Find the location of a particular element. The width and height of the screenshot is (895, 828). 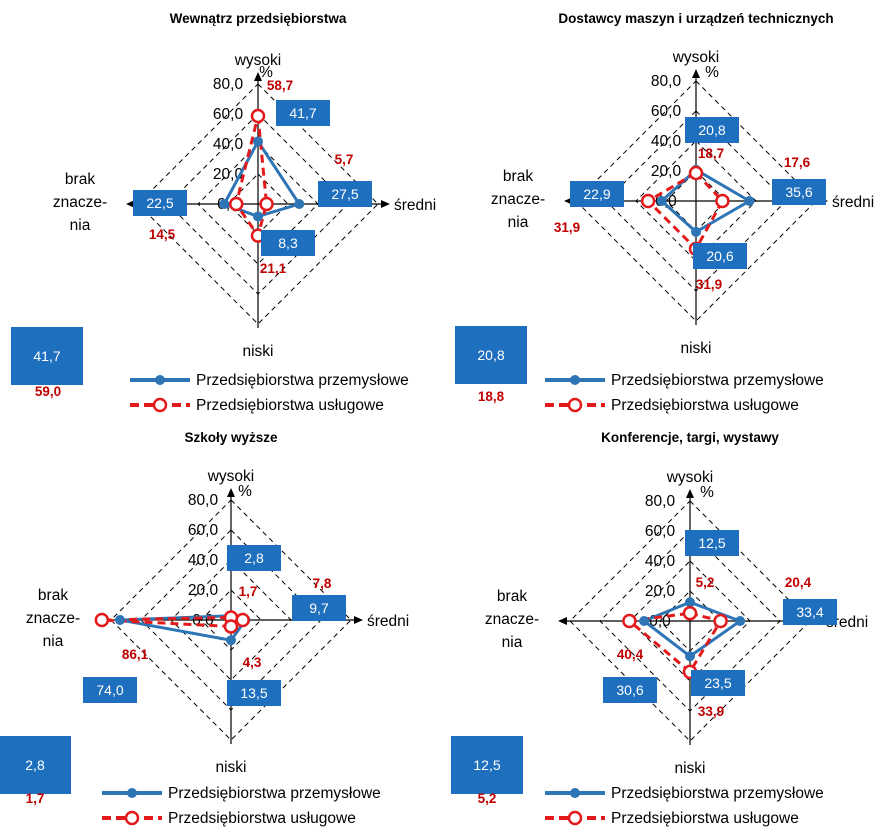

extra-label-services: 59,0 is located at coordinates (48, 391).